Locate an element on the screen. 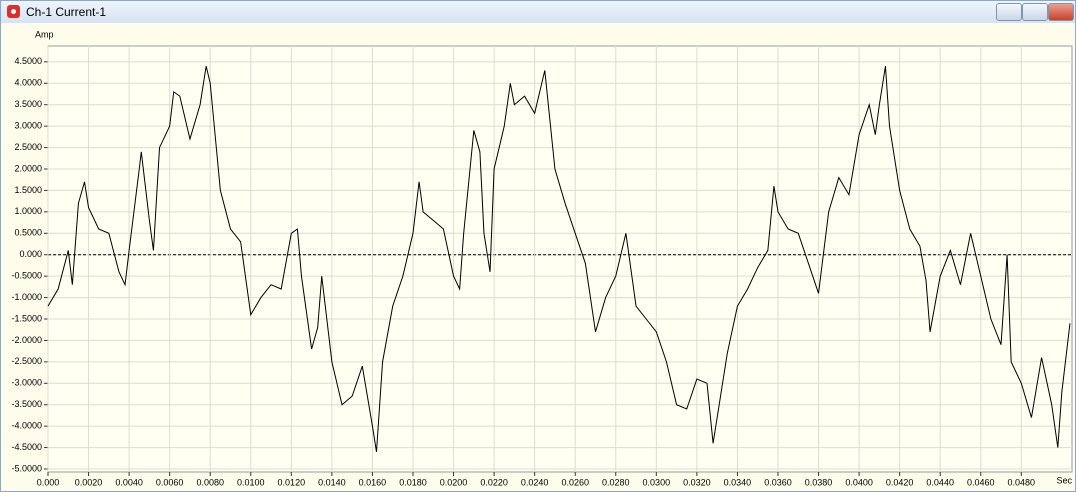 Image resolution: width=1076 pixels, height=492 pixels. y-tick-label: 2.5000 is located at coordinates (28, 147).